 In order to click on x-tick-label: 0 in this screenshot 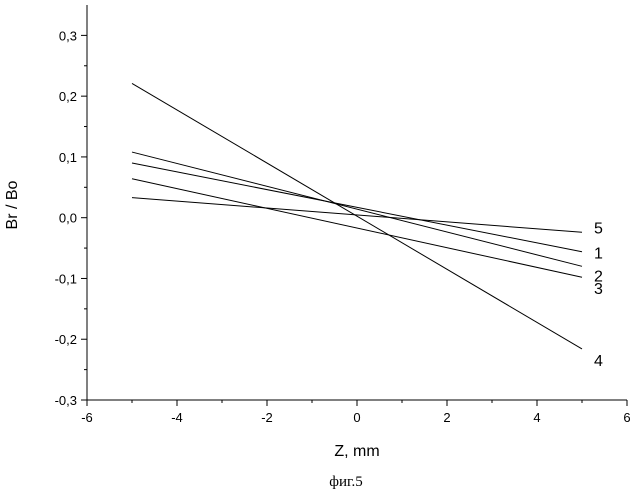, I will do `click(356, 417)`.